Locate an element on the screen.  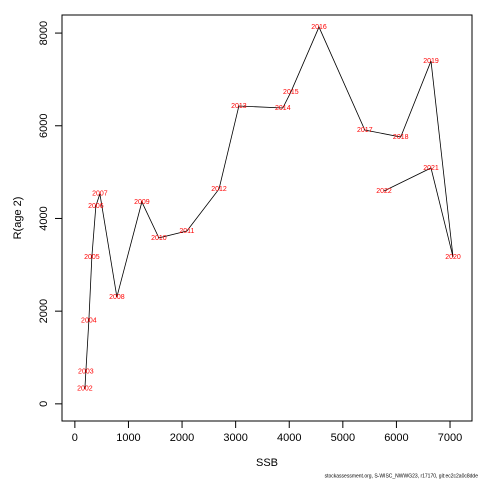
x-tick-label: 7000 is located at coordinates (450, 438).